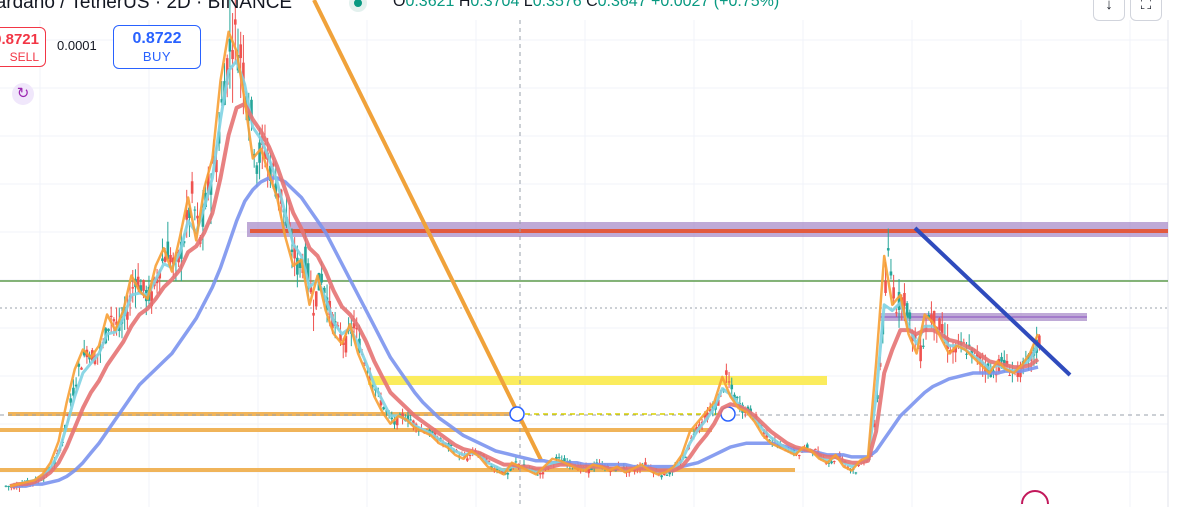  What do you see at coordinates (1146, 10) in the screenshot?
I see `fullscreen-button: ⛶` at bounding box center [1146, 10].